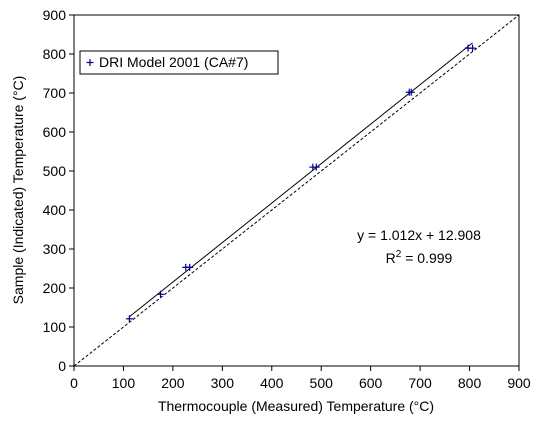 This screenshot has width=535, height=426. I want to click on y-tick-label: 900, so click(55, 15).